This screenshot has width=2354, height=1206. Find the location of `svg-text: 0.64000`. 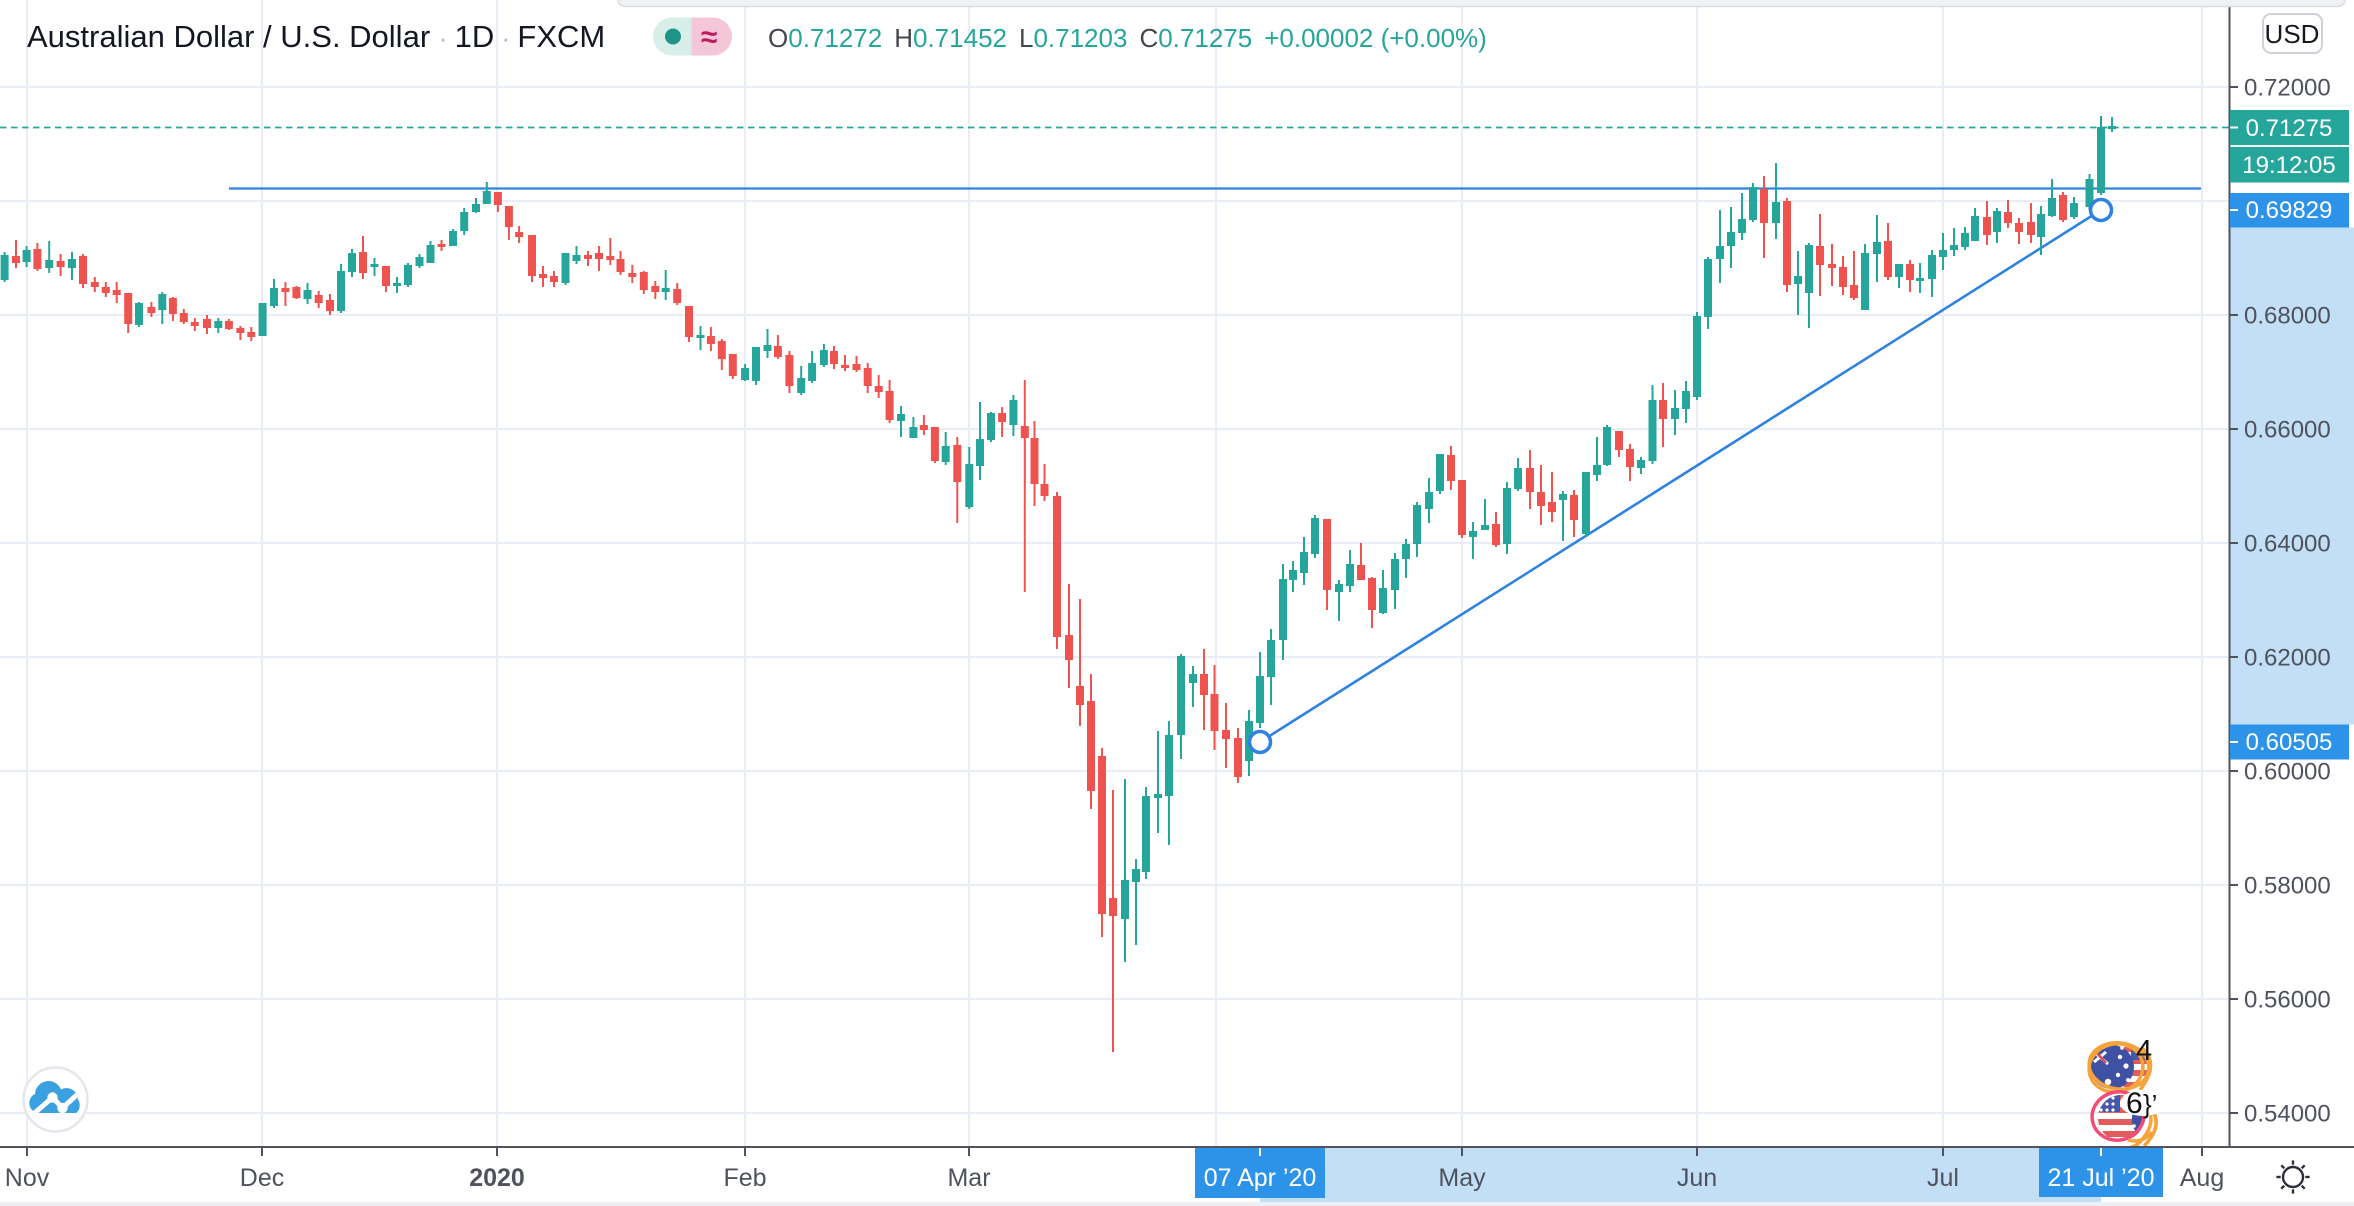

svg-text: 0.64000 is located at coordinates (2287, 544).